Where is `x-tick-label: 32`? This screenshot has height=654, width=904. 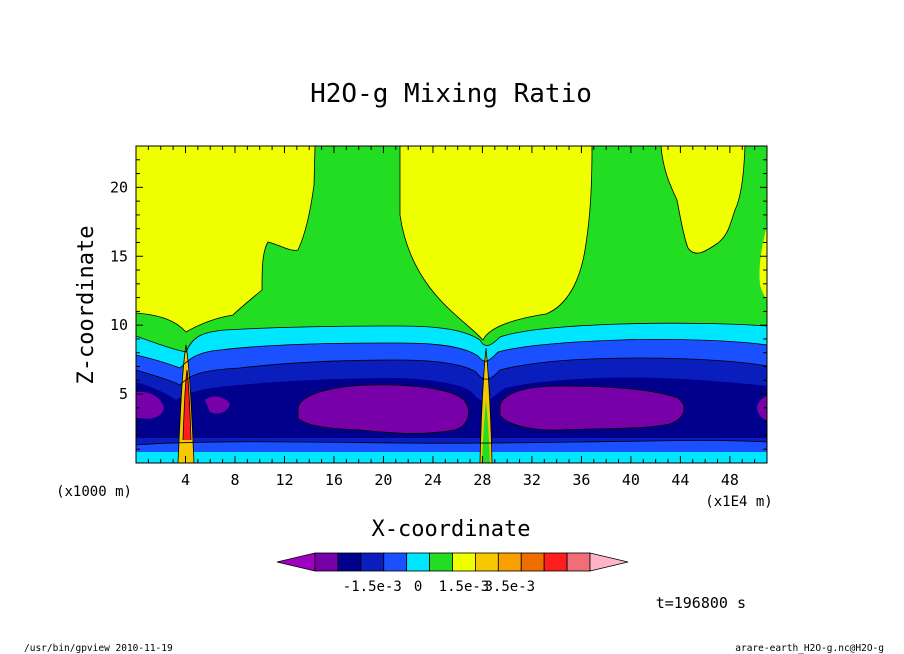 x-tick-label: 32 is located at coordinates (532, 480).